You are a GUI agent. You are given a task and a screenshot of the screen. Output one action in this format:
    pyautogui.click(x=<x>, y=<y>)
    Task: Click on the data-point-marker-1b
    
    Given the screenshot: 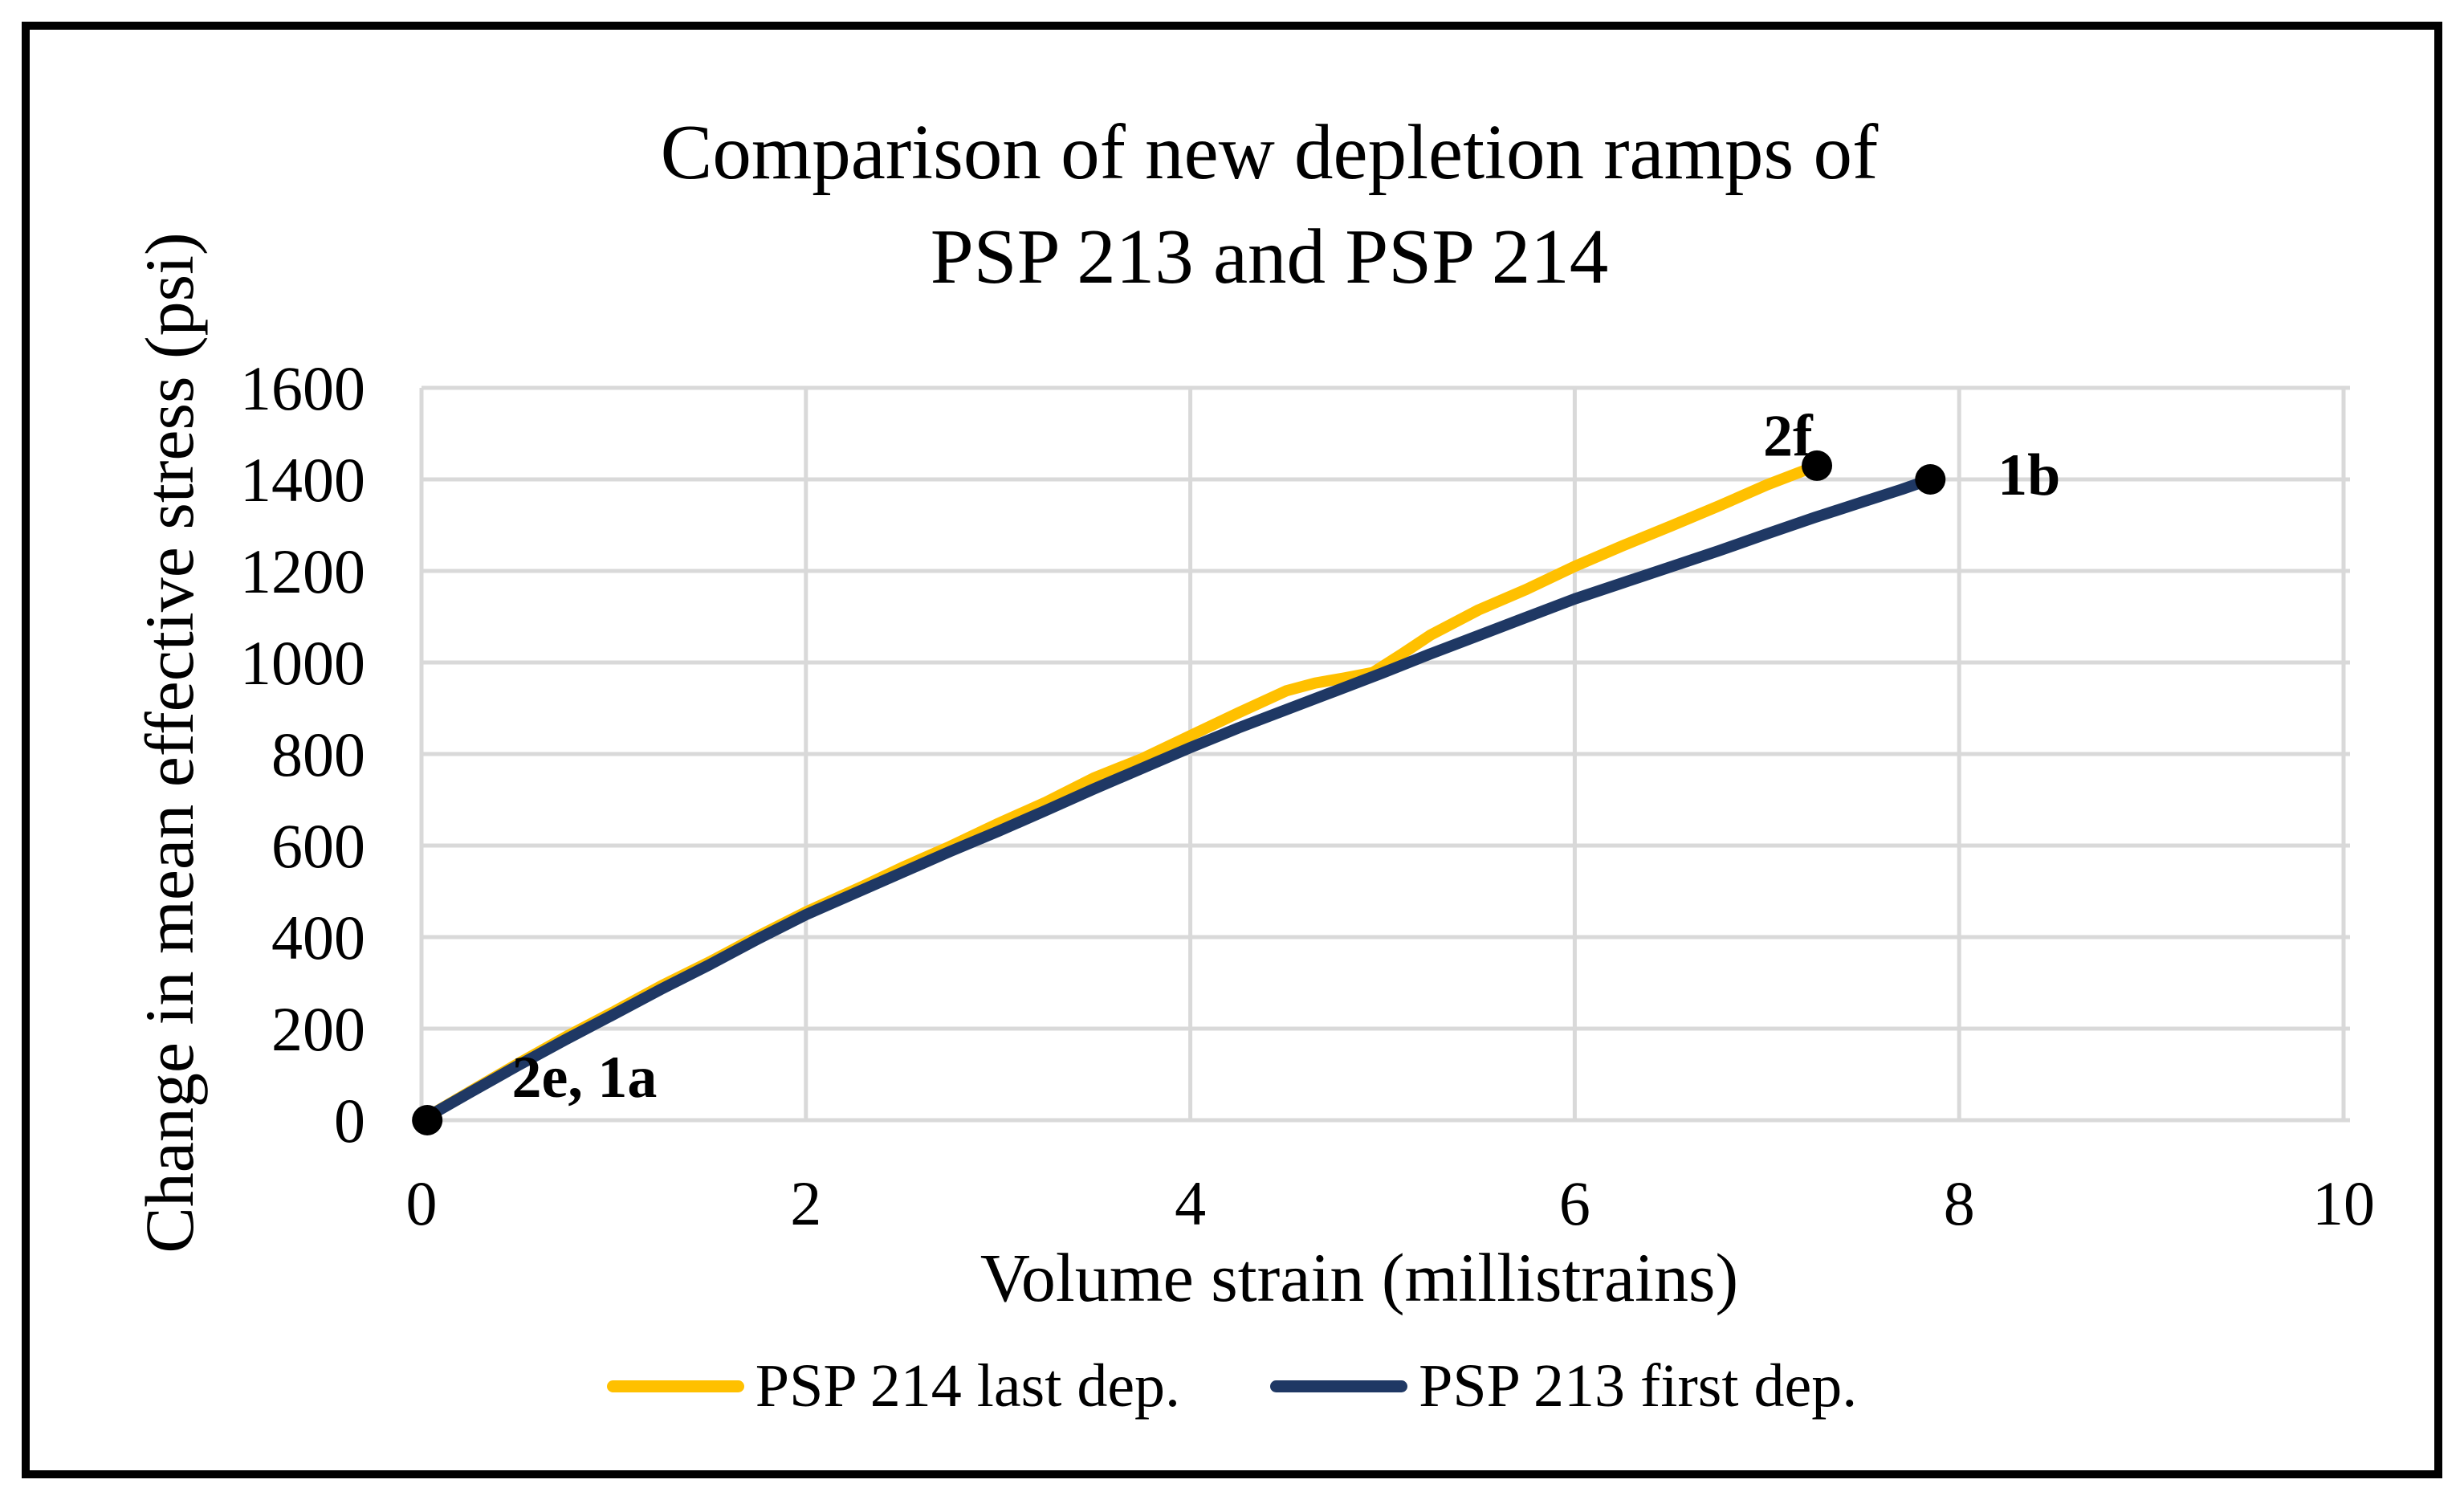 What is the action you would take?
    pyautogui.click(x=1930, y=479)
    